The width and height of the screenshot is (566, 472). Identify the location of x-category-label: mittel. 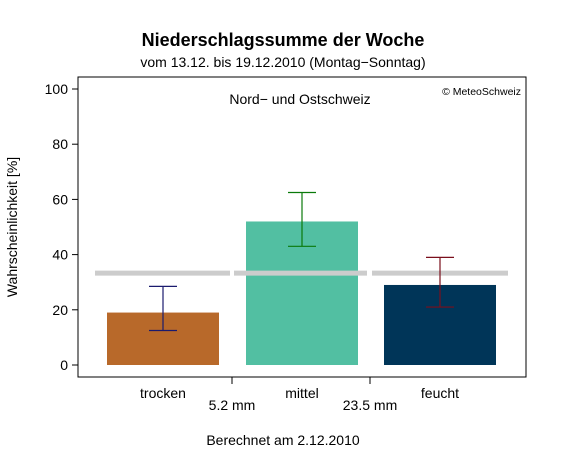
(301, 393).